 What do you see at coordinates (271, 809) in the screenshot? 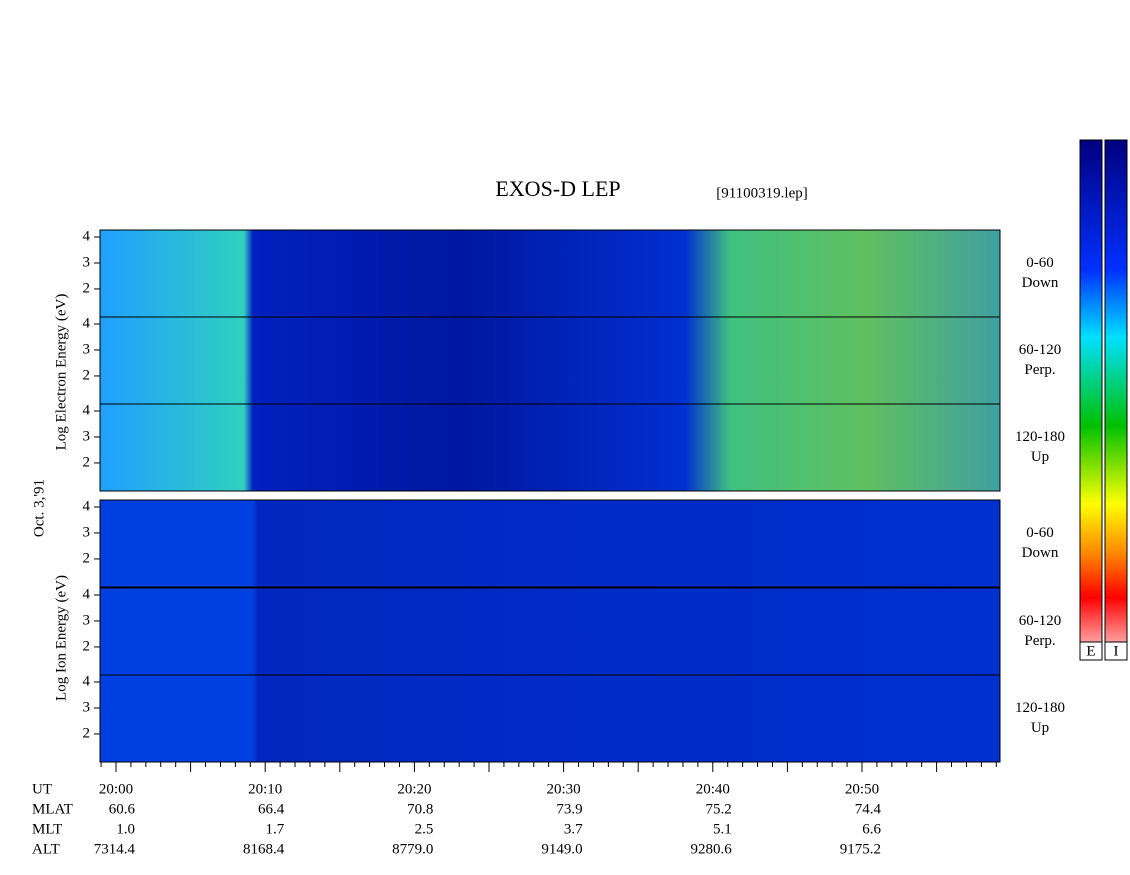
I see `row-value: 66.4` at bounding box center [271, 809].